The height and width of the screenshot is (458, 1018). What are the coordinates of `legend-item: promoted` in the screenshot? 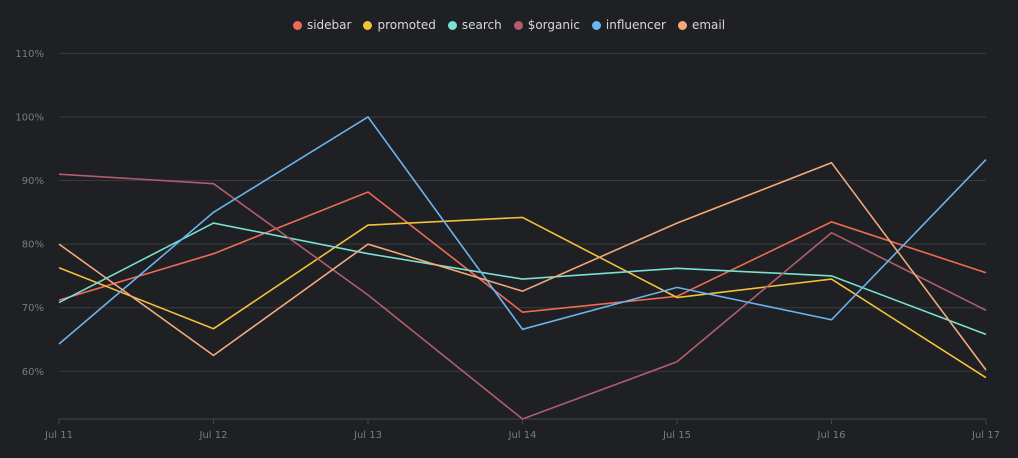 It's located at (399, 25).